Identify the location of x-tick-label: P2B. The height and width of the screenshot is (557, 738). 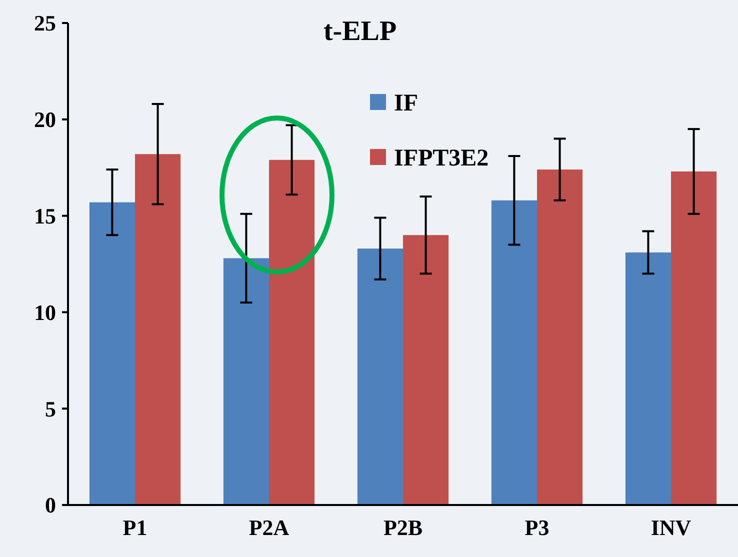
(403, 527).